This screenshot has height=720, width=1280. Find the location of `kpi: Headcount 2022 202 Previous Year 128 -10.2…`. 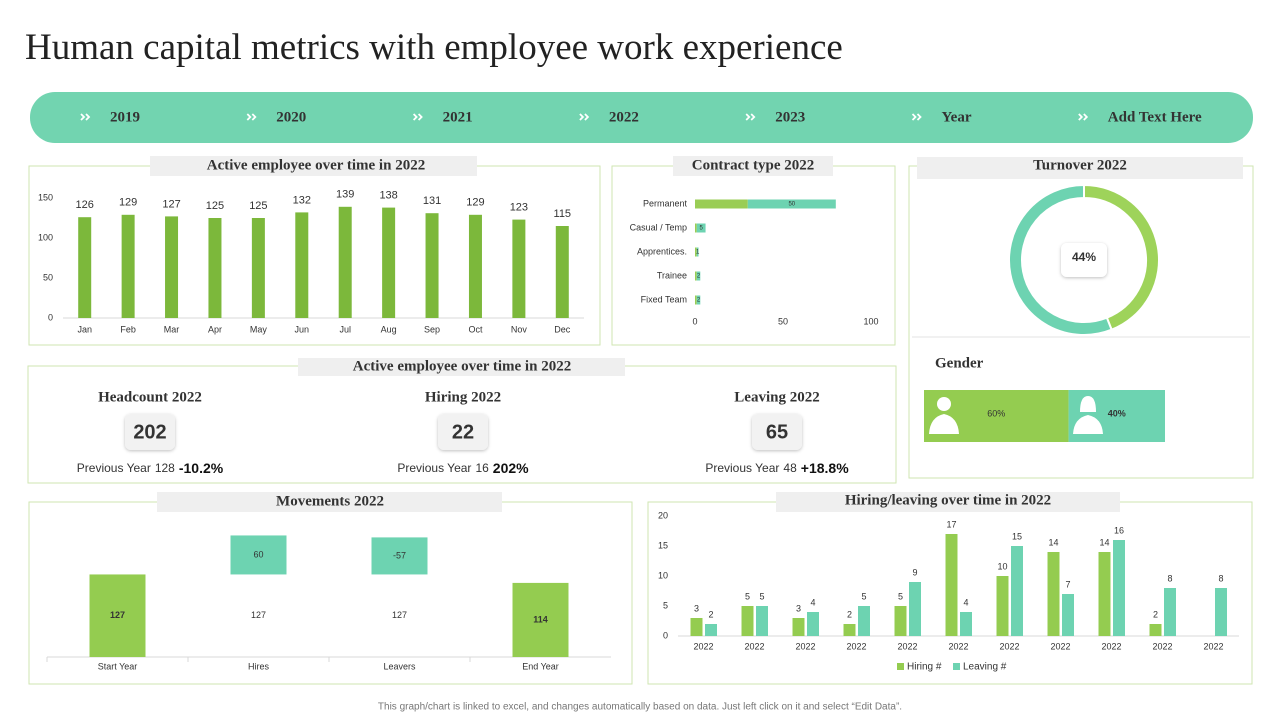

kpi: Headcount 2022 202 Previous Year 128 -10.2… is located at coordinates (150, 432).